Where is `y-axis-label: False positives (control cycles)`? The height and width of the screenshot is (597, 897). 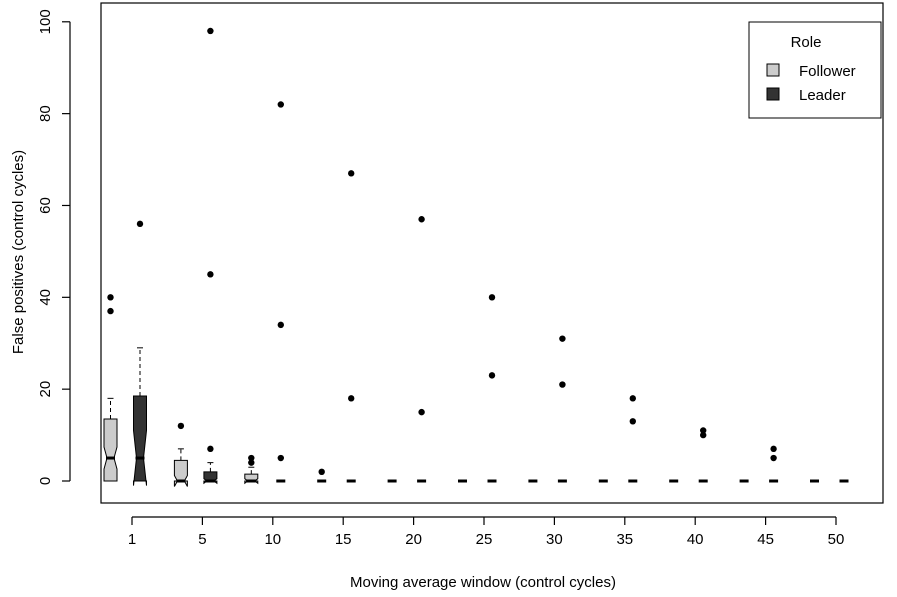
y-axis-label: False positives (control cycles) is located at coordinates (18, 252).